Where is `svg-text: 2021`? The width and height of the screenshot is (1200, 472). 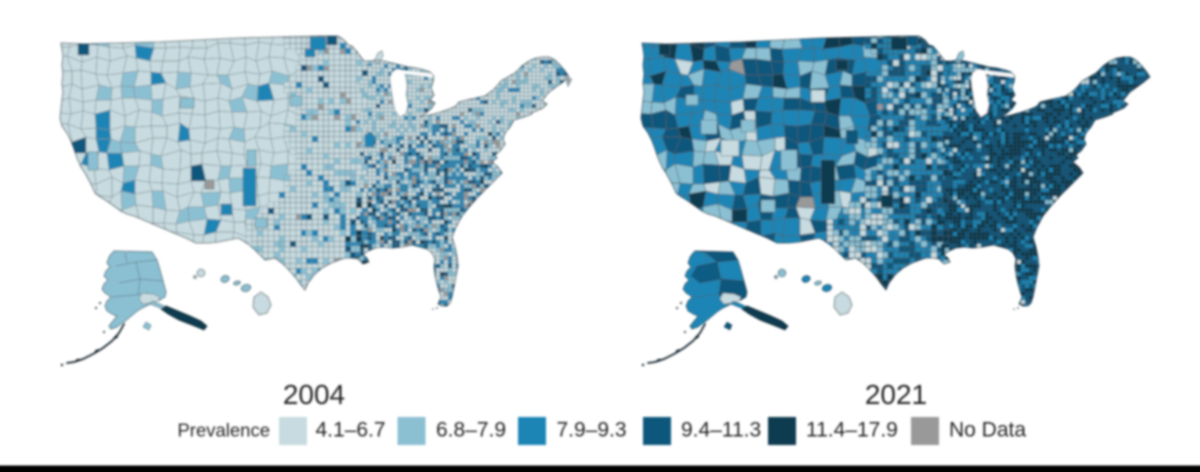
svg-text: 2021 is located at coordinates (896, 394).